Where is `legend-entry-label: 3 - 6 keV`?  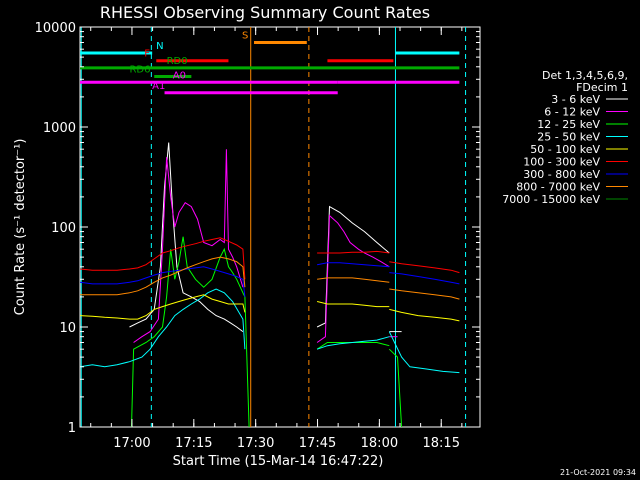 legend-entry-label: 3 - 6 keV is located at coordinates (575, 99).